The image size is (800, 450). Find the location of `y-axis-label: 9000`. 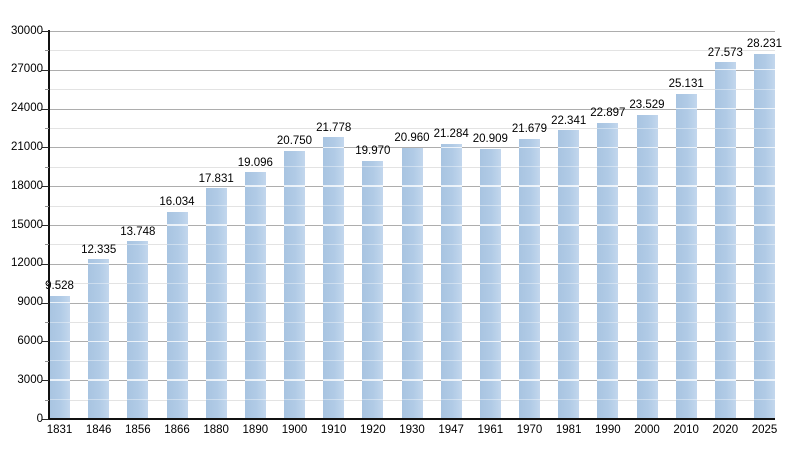

y-axis-label: 9000 is located at coordinates (30, 302).